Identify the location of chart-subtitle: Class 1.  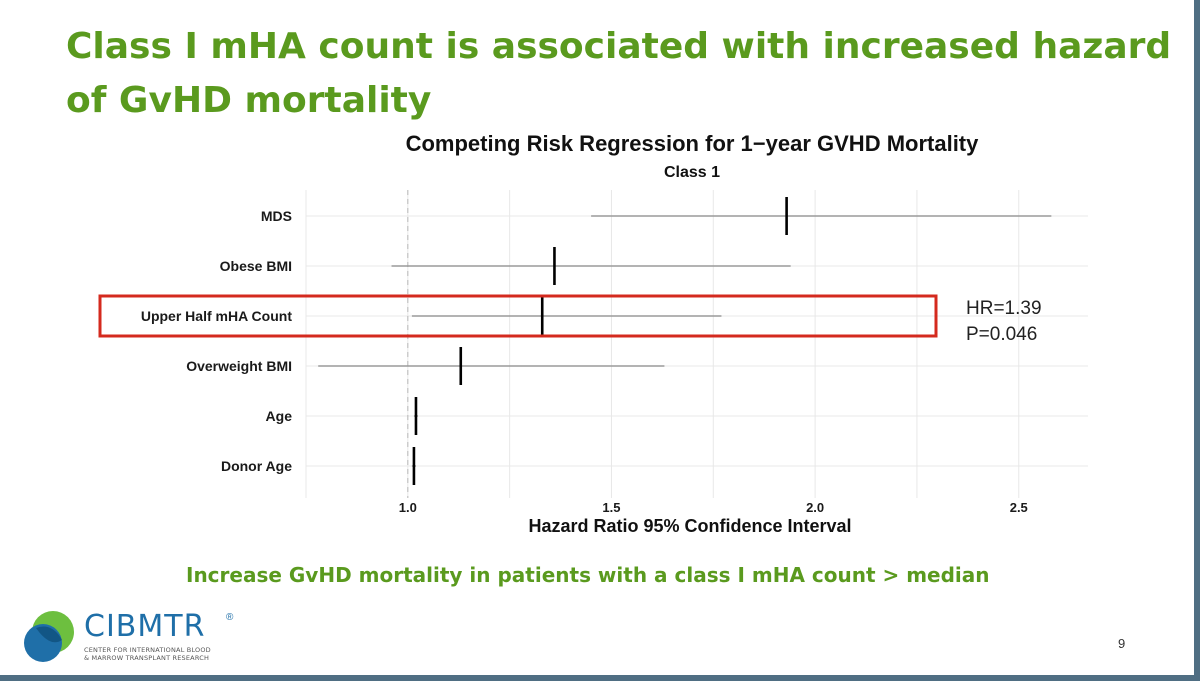
(692, 172).